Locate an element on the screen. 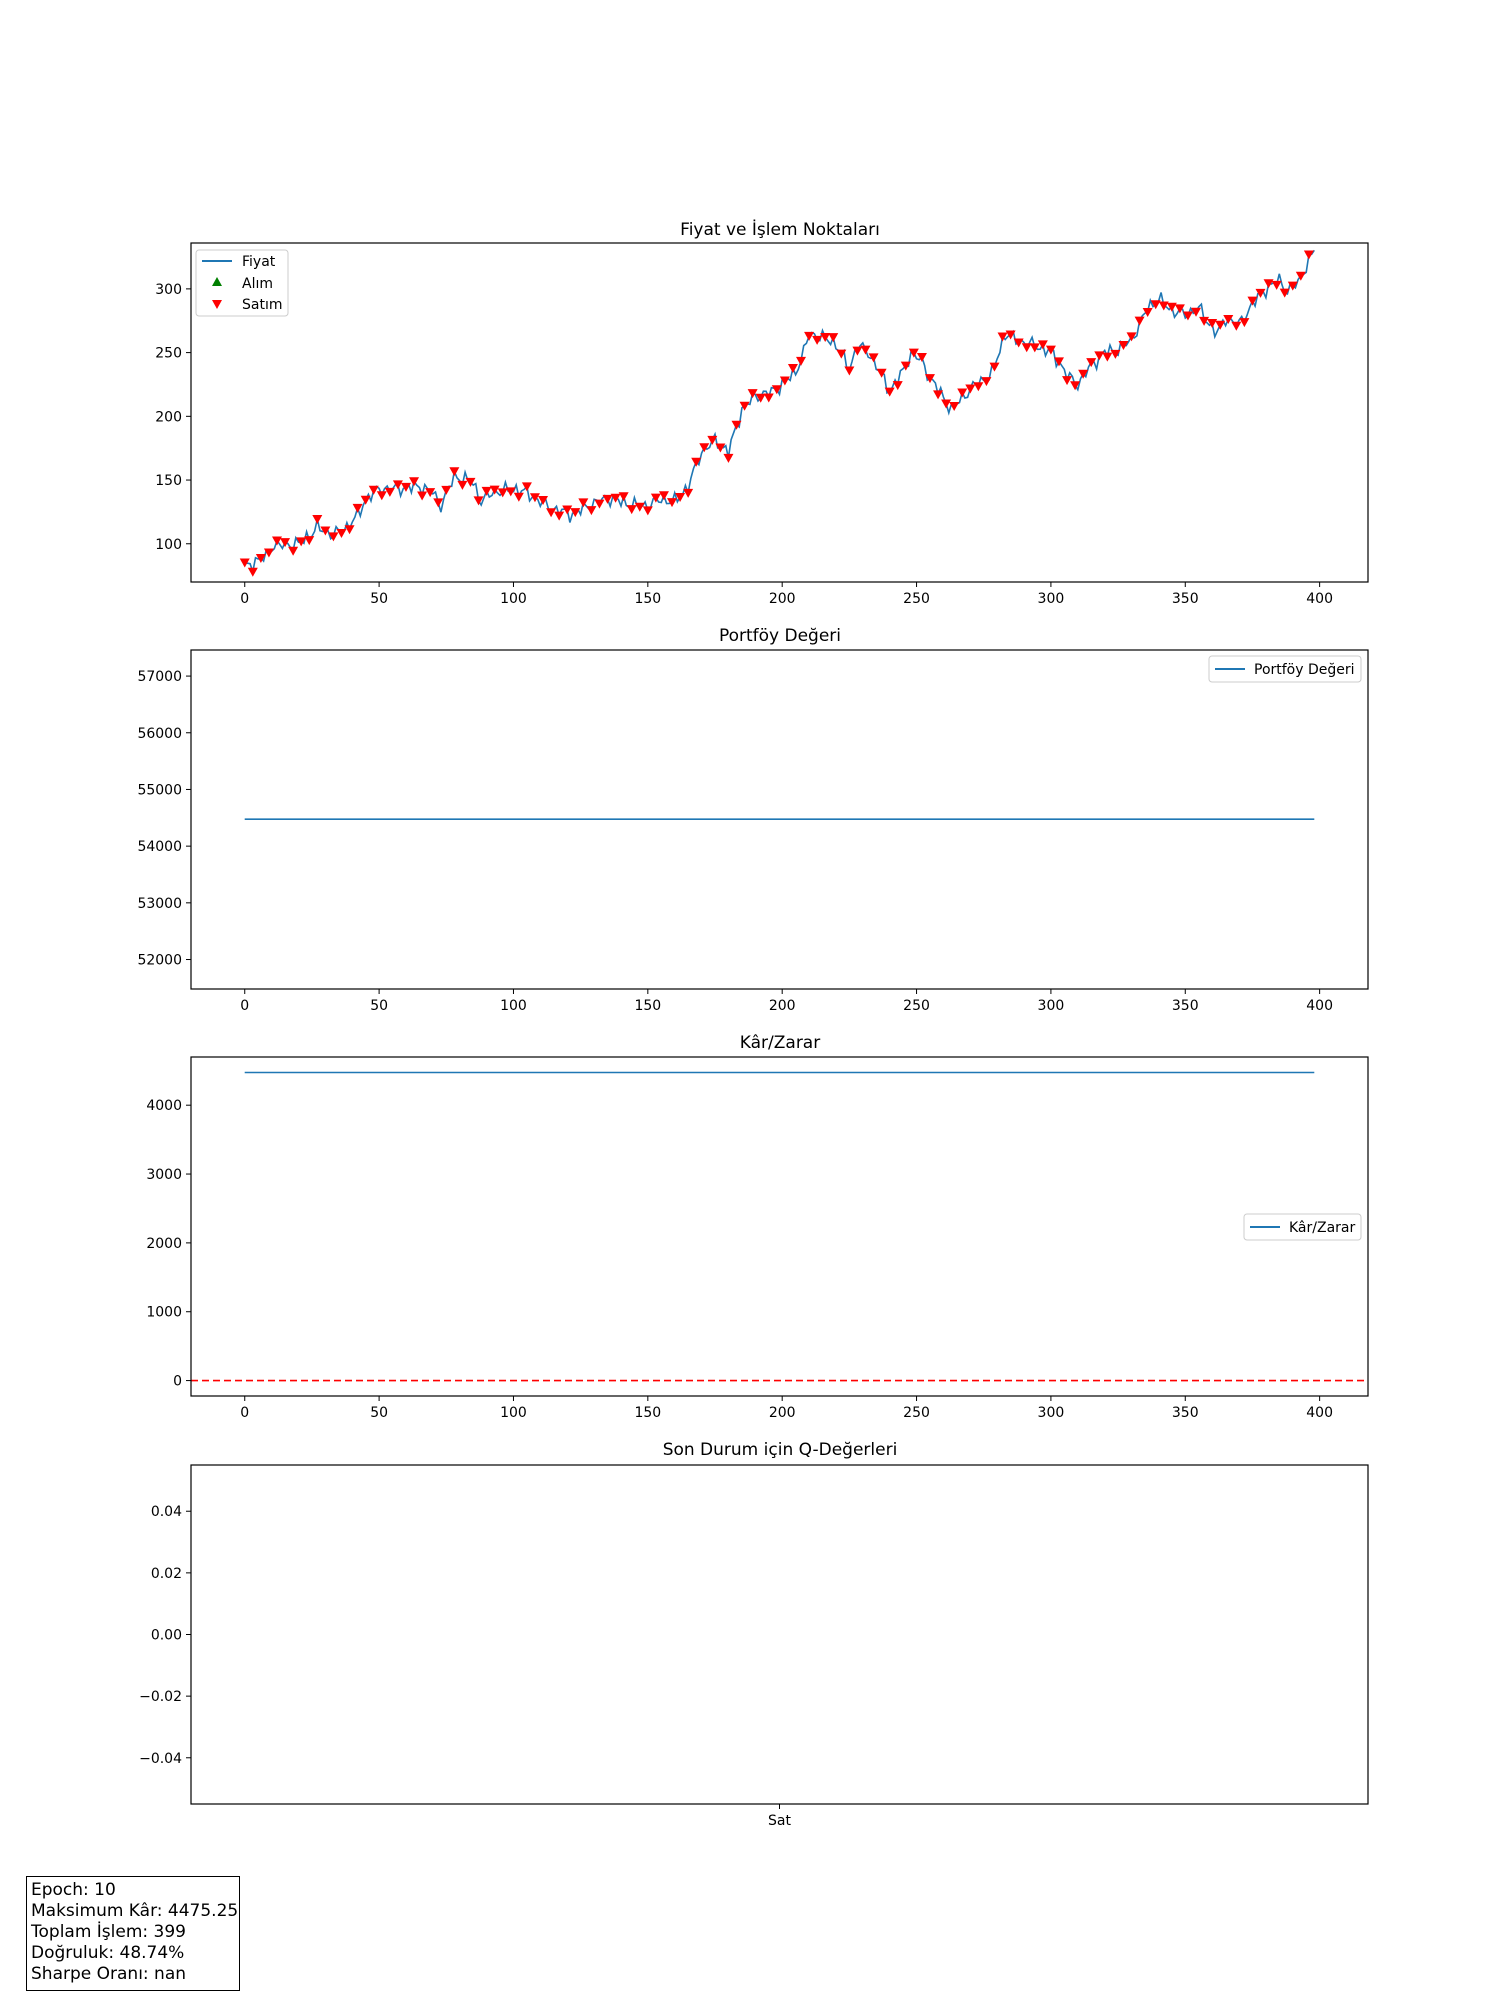 The height and width of the screenshot is (2000, 1500). price-y-axis: 100 150 200 250 300 is located at coordinates (173, 417).